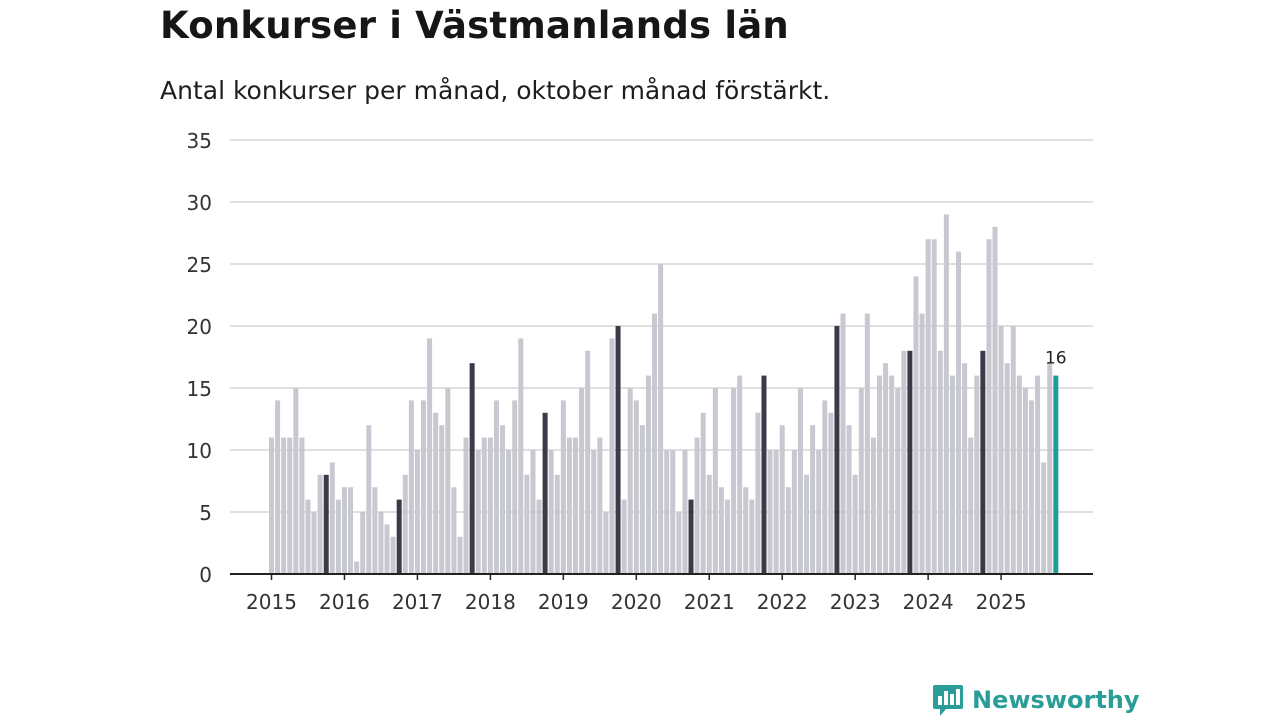 The height and width of the screenshot is (720, 1280). What do you see at coordinates (199, 141) in the screenshot?
I see `y-tick-label: 35` at bounding box center [199, 141].